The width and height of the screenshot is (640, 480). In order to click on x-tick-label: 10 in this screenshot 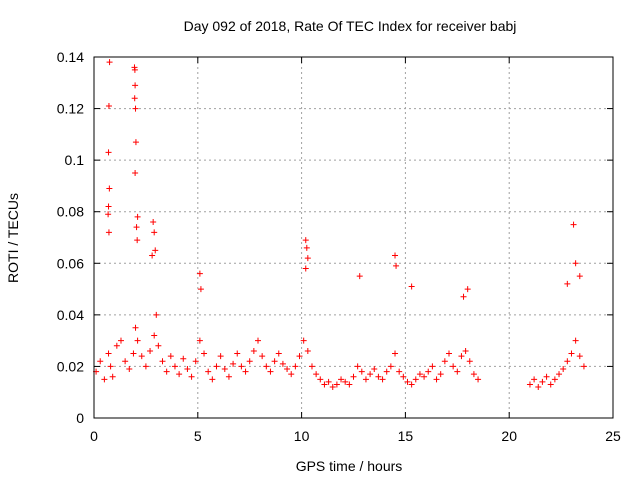, I will do `click(302, 436)`.